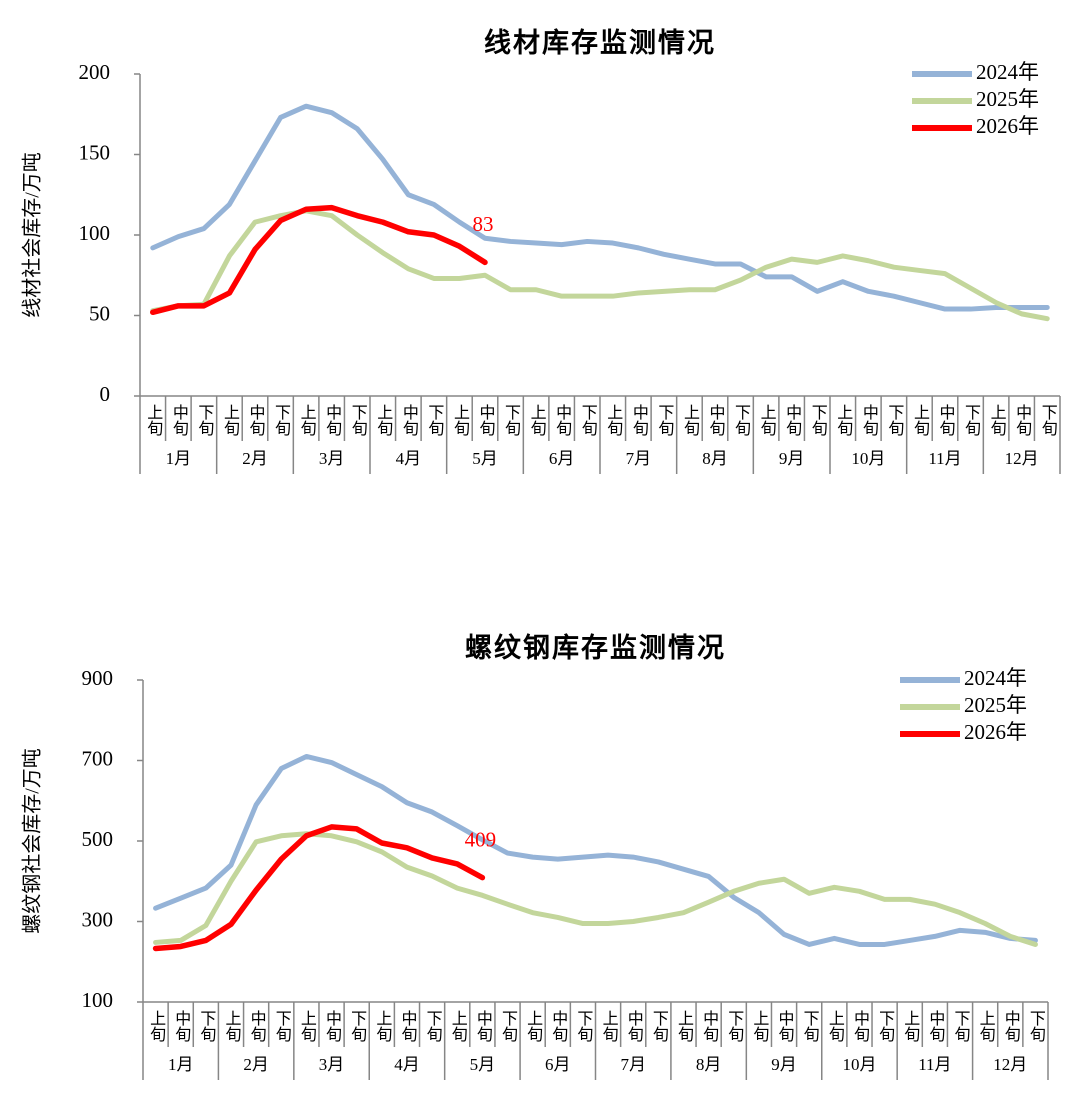 This screenshot has width=1080, height=1114. Describe the element at coordinates (483, 1064) in the screenshot. I see `month-label: 5月` at that location.